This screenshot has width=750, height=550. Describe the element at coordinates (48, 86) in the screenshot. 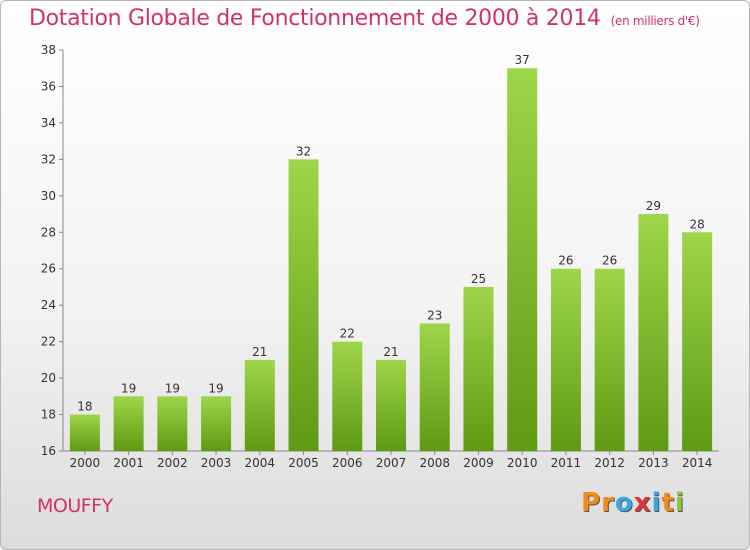

I see `y-tick-label: 36` at that location.